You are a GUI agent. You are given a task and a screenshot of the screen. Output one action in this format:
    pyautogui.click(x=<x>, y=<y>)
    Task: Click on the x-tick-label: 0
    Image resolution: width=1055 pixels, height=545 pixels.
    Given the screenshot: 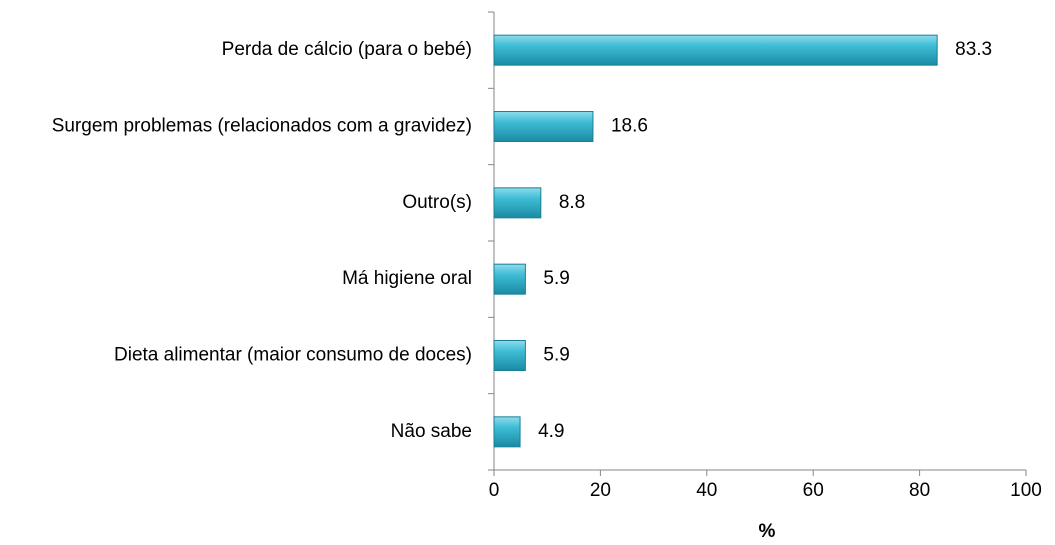 What is the action you would take?
    pyautogui.click(x=494, y=490)
    